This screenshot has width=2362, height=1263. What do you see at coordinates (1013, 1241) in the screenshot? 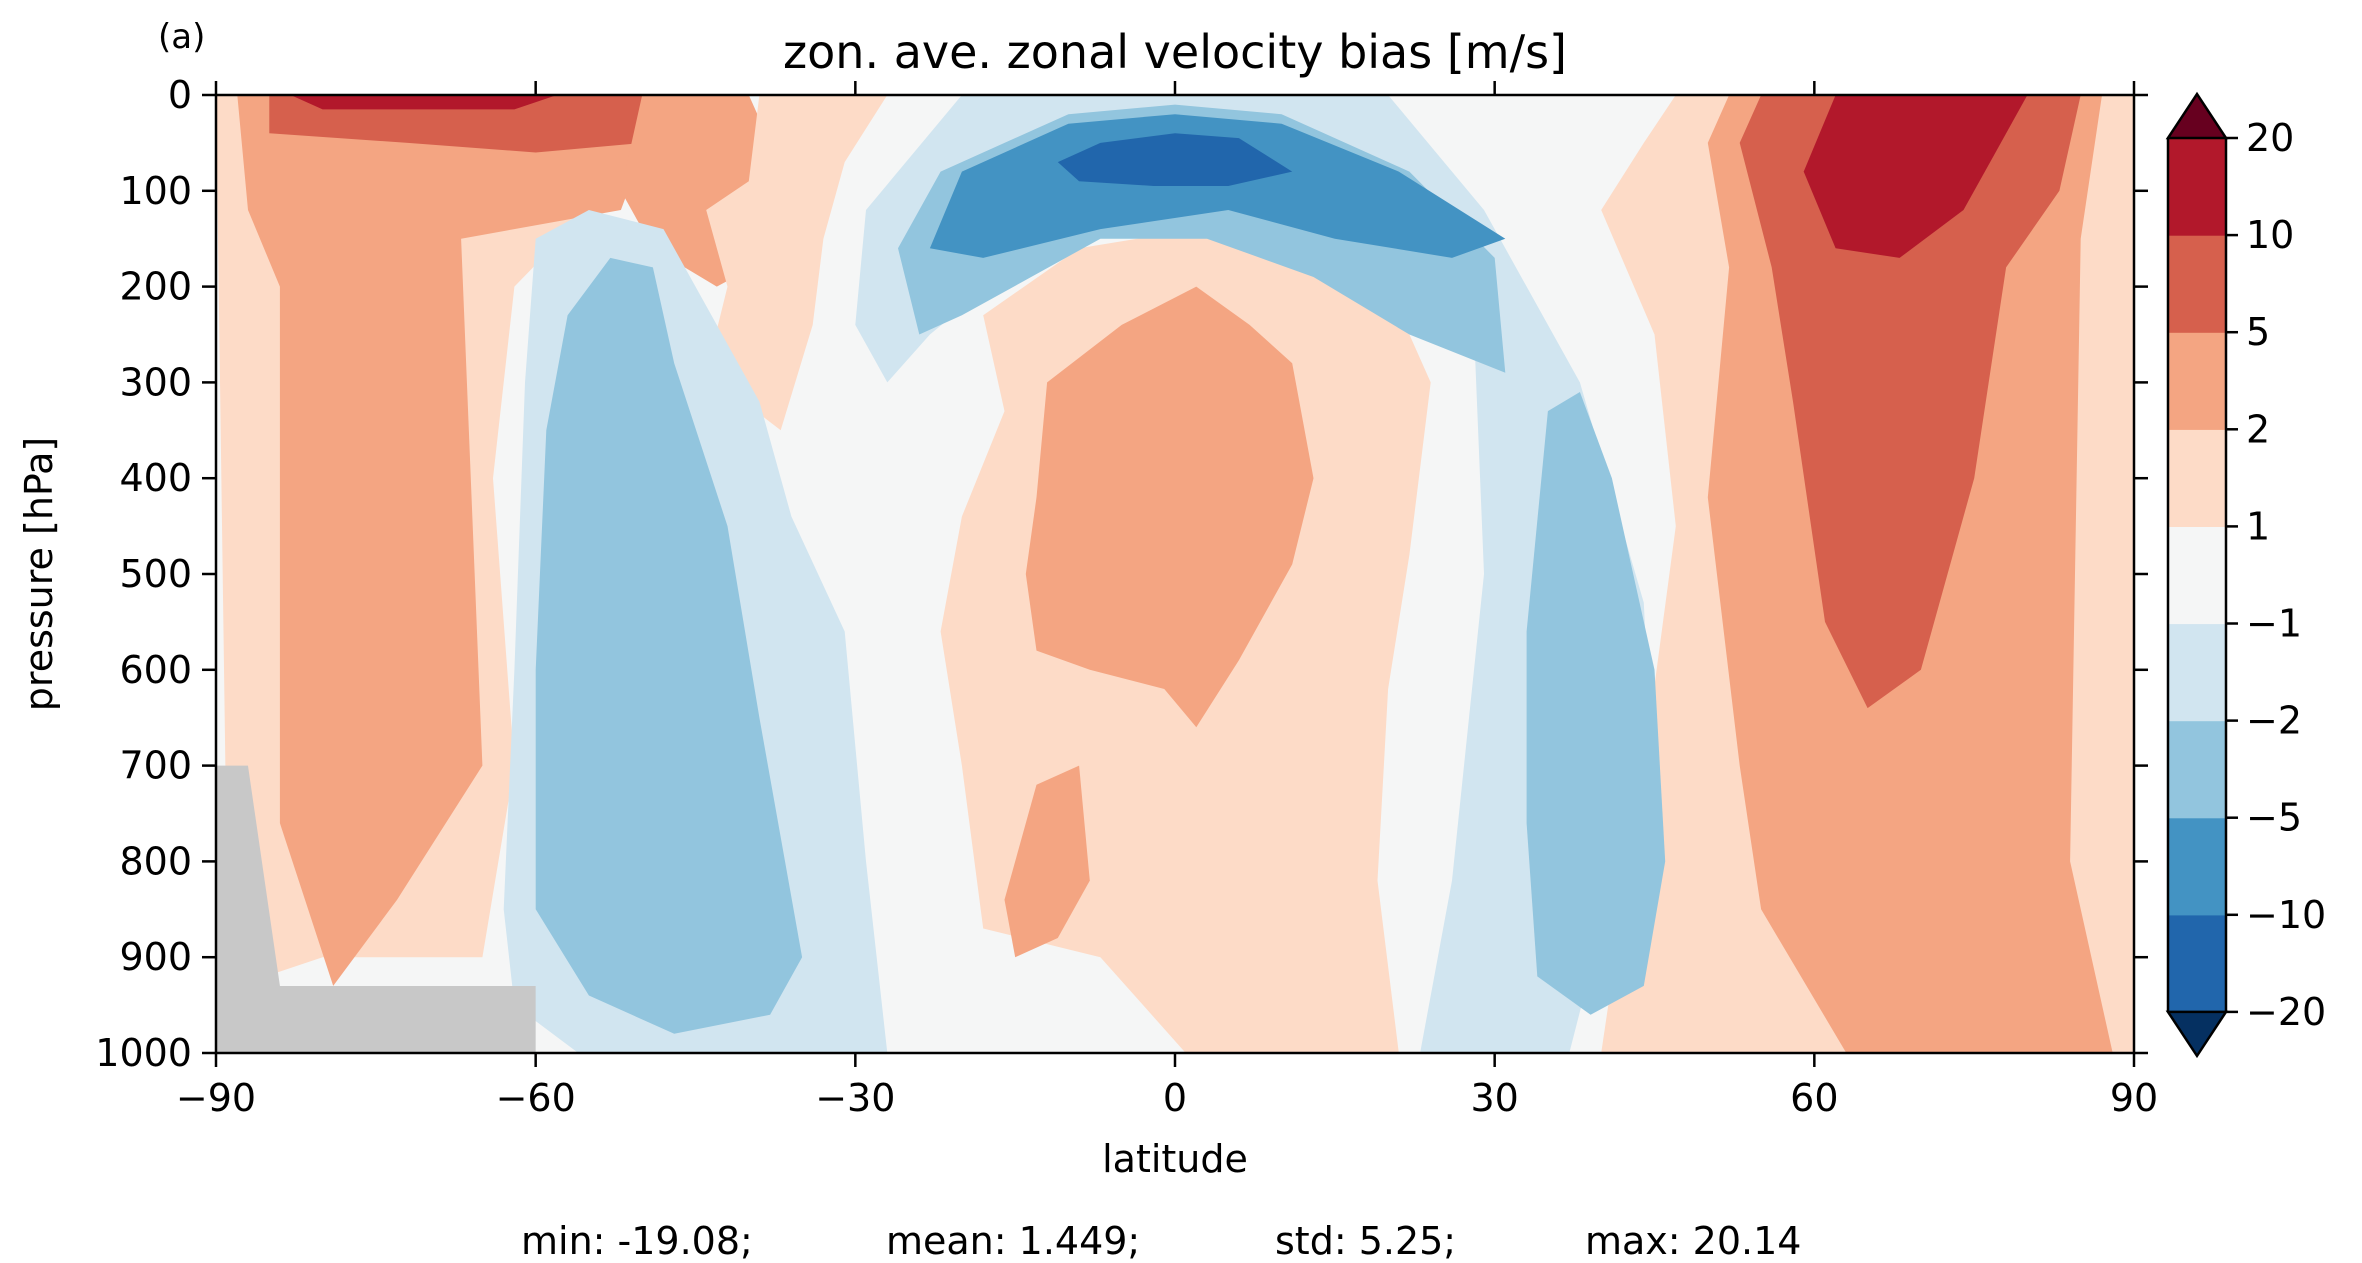
I see `stat-mean: mean: 1.449;` at bounding box center [1013, 1241].